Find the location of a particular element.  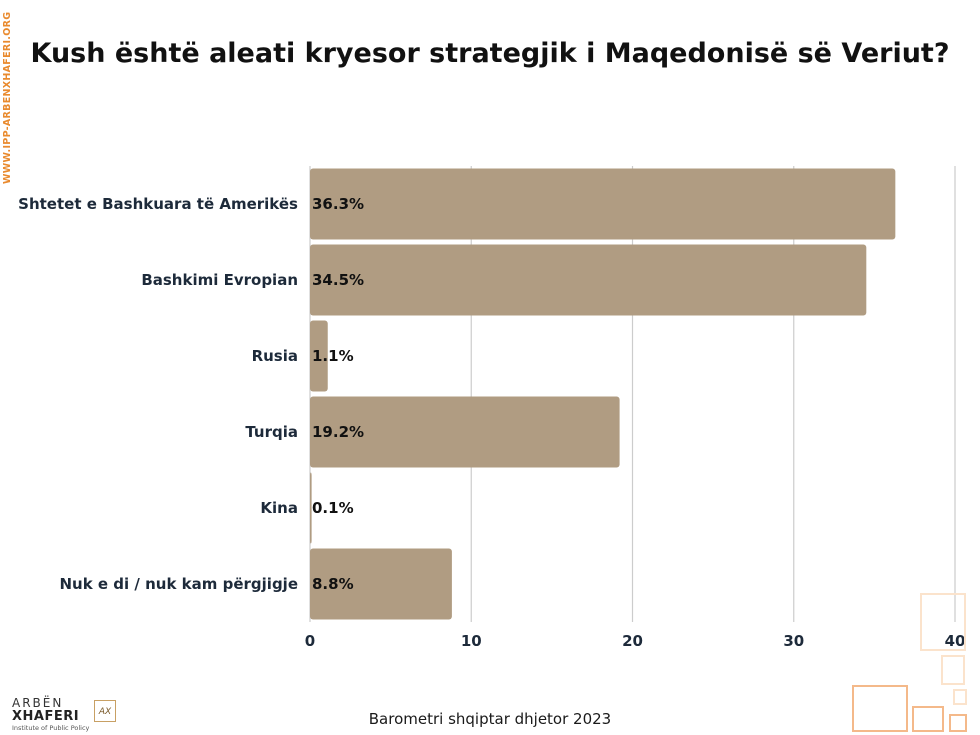

data-label: 36.3% is located at coordinates (338, 204).